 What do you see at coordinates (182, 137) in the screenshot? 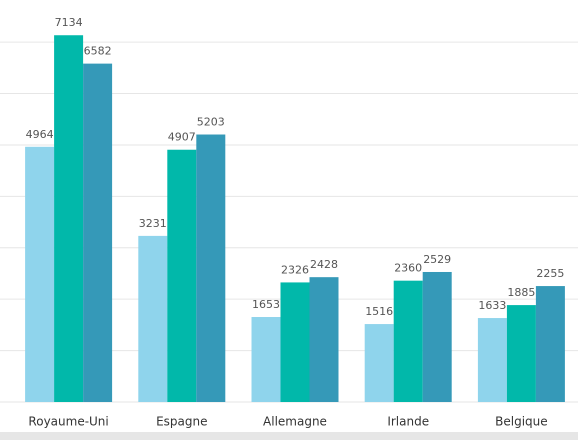
I see `value-label: 4907` at bounding box center [182, 137].